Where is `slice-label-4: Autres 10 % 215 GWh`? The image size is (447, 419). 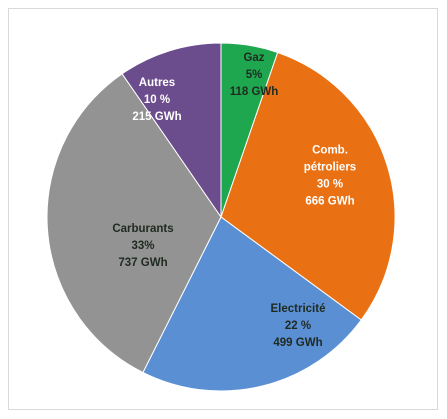 slice-label-4: Autres 10 % 215 GWh is located at coordinates (156, 100).